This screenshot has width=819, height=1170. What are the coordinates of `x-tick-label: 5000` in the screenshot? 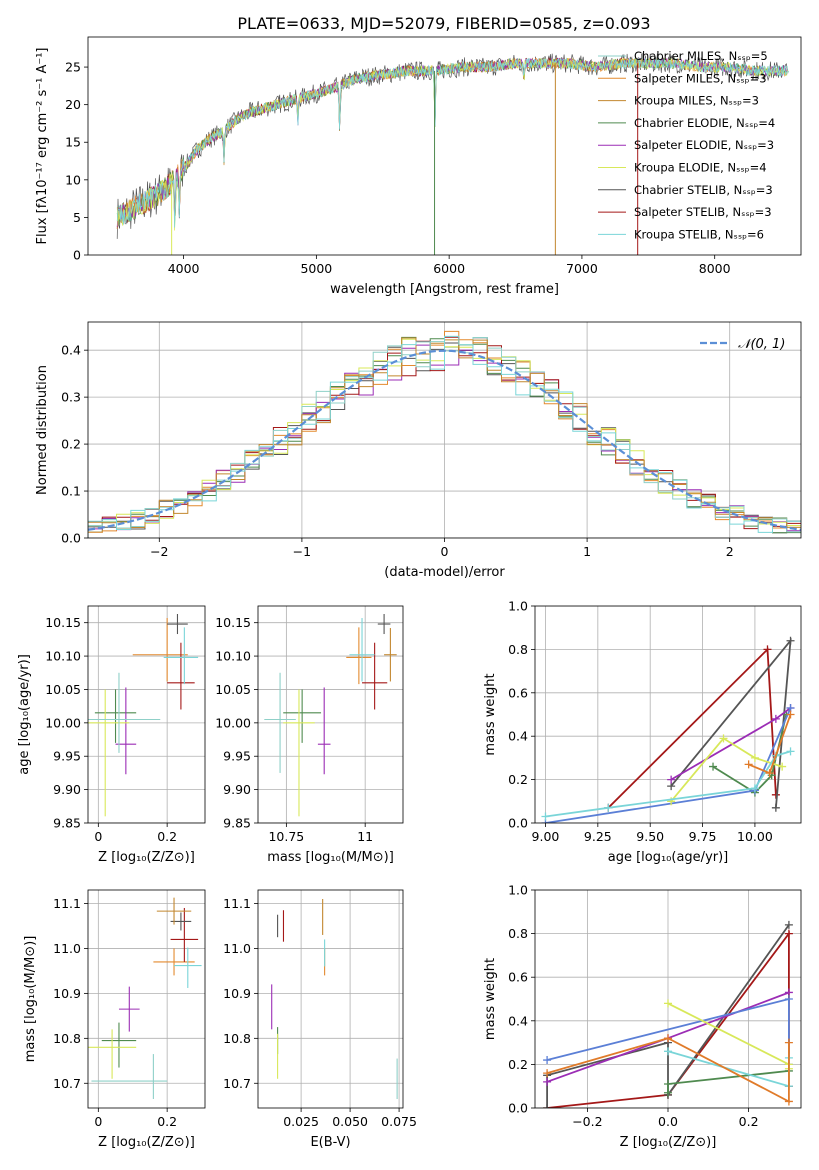 It's located at (316, 268).